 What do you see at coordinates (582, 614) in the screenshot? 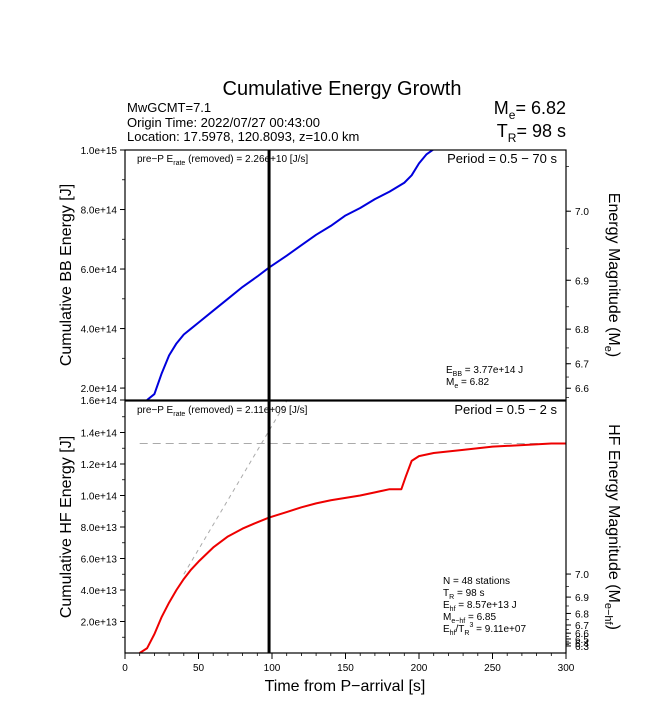
I see `hf-y2tick-label: 6.8` at bounding box center [582, 614].